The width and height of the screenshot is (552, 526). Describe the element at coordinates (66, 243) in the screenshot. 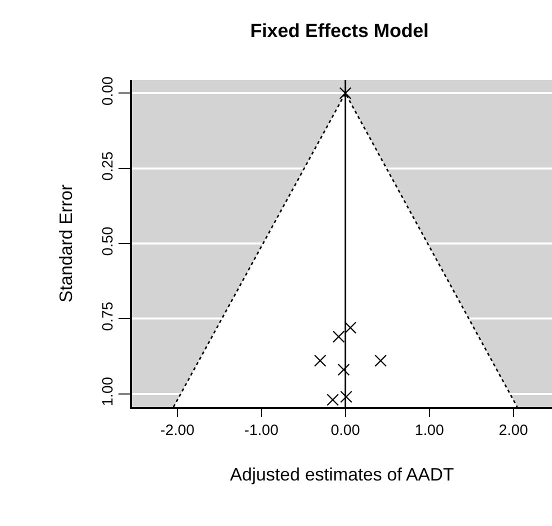

I see `y-axis-title: Standard Error` at that location.